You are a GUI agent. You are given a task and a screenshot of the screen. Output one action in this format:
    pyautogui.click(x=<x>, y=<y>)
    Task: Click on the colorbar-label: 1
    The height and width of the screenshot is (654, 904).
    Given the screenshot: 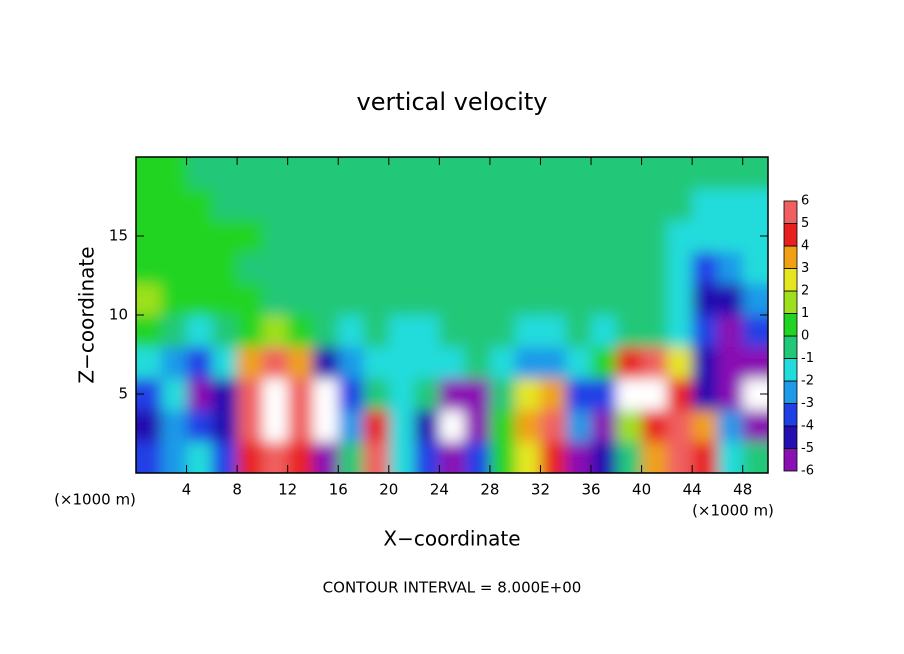 What is the action you would take?
    pyautogui.click(x=805, y=313)
    